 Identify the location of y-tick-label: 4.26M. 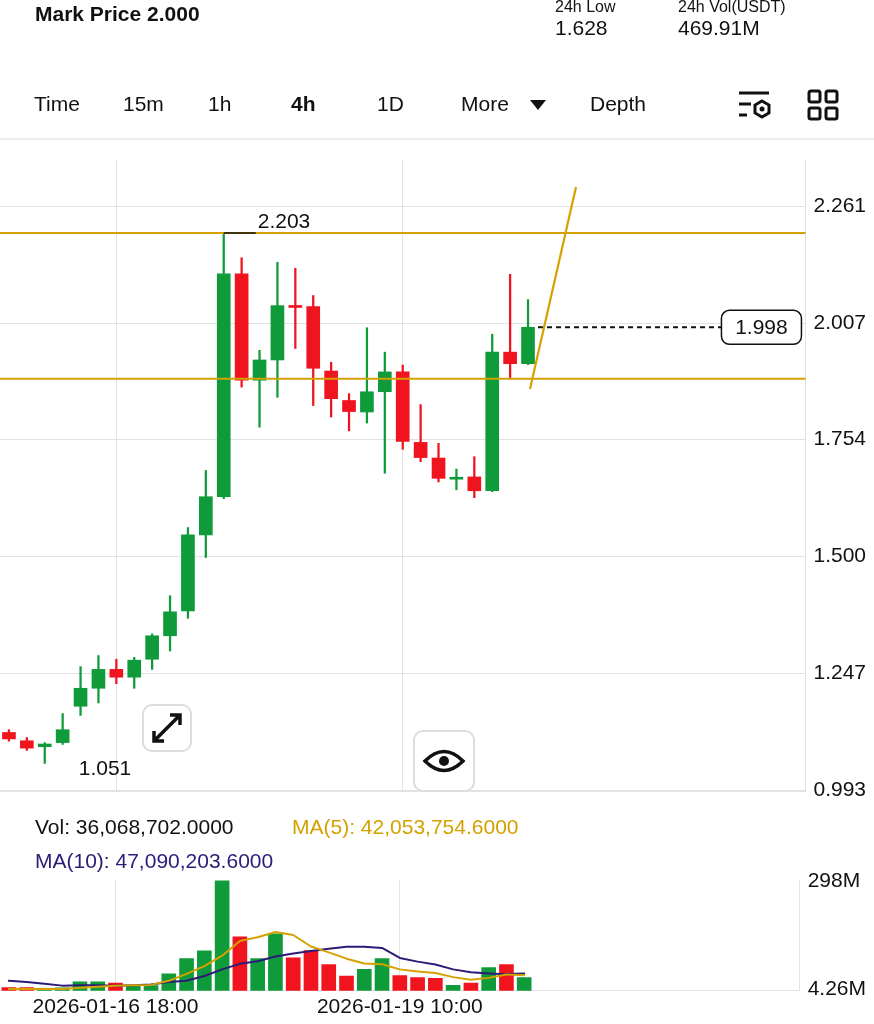
(837, 988).